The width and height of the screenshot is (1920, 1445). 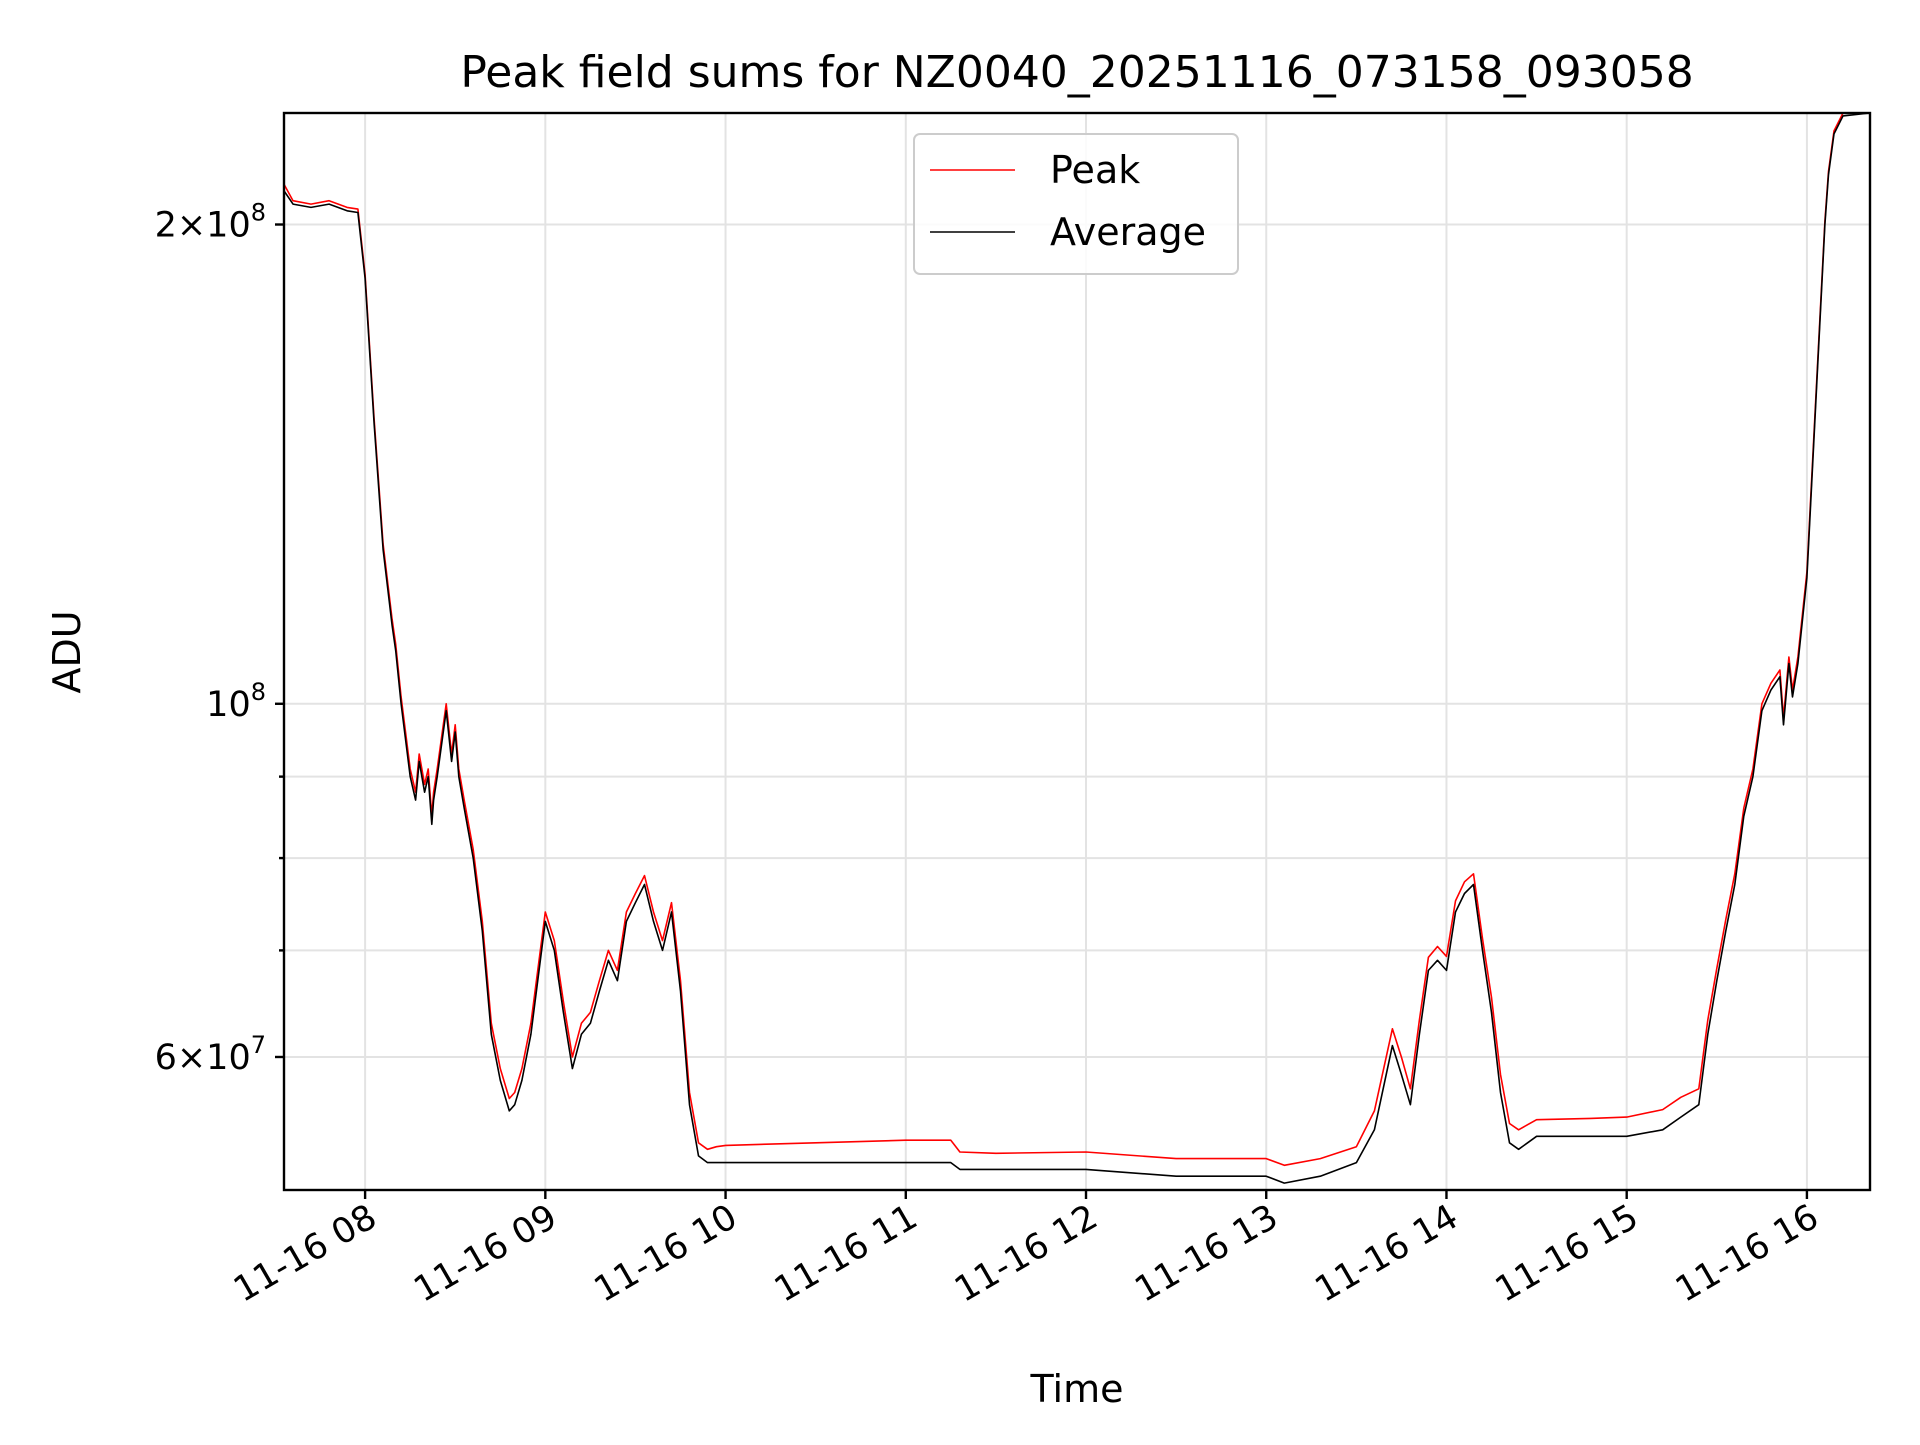 What do you see at coordinates (210, 222) in the screenshot?
I see `y-tick-label: 2×108` at bounding box center [210, 222].